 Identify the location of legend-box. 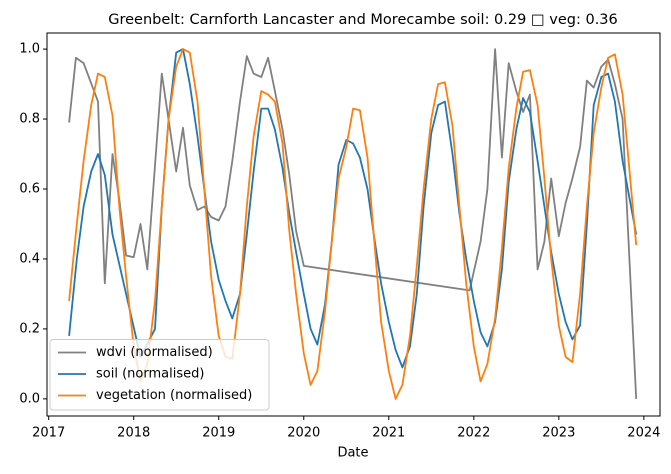
(159, 375).